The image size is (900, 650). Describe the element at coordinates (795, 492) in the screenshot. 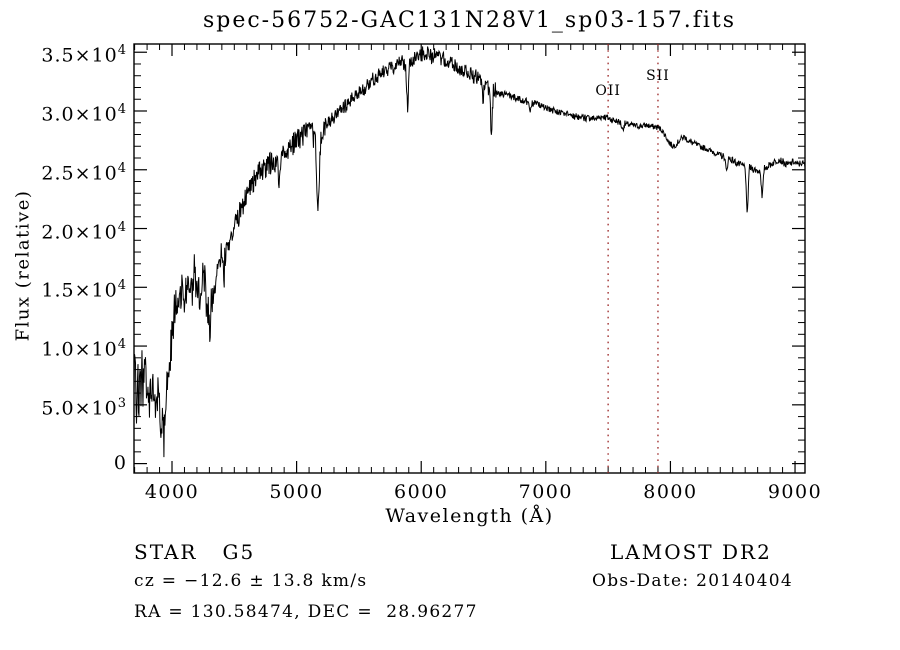

I see `x-tick-label: 9000` at that location.